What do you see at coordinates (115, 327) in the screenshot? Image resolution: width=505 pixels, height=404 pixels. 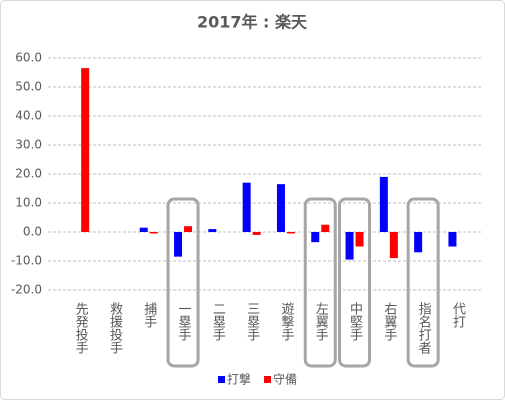 I see `x-tick-label: 救援投手` at bounding box center [115, 327].